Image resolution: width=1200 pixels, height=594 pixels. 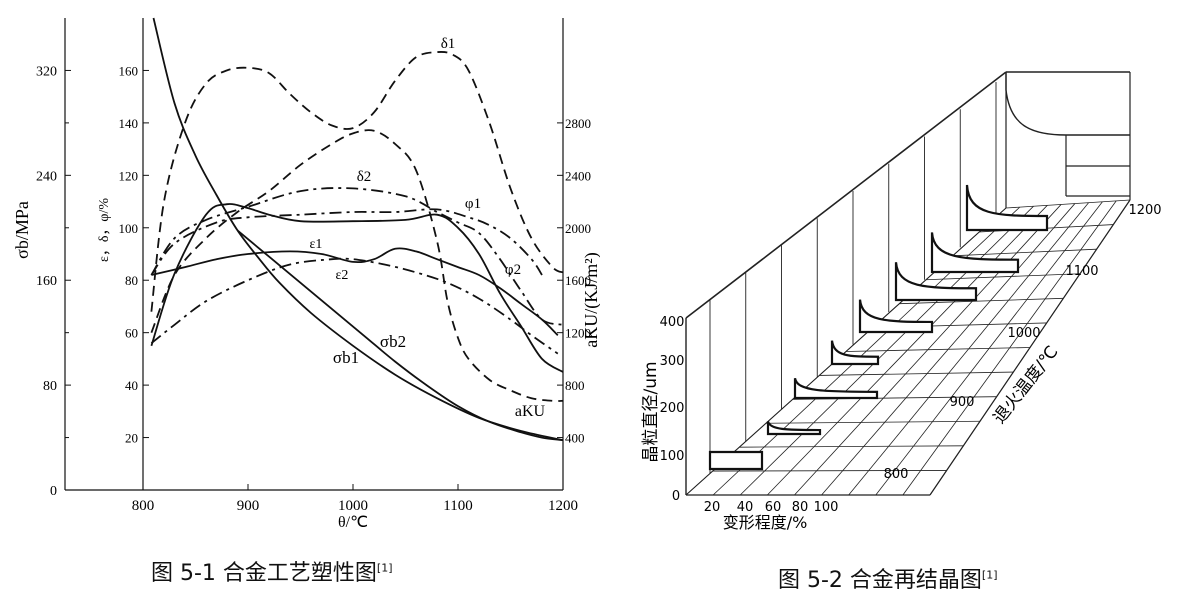 I want to click on series-line-φ2, so click(x=346, y=242).